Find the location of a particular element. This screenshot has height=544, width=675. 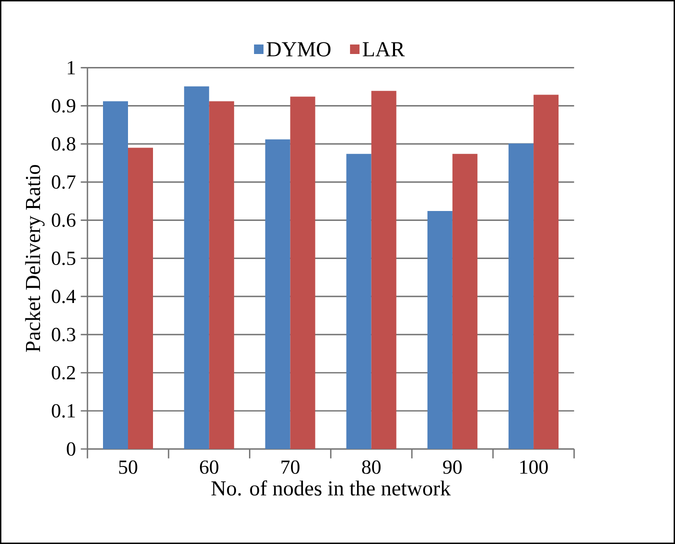

legend-label: LAR is located at coordinates (383, 49).